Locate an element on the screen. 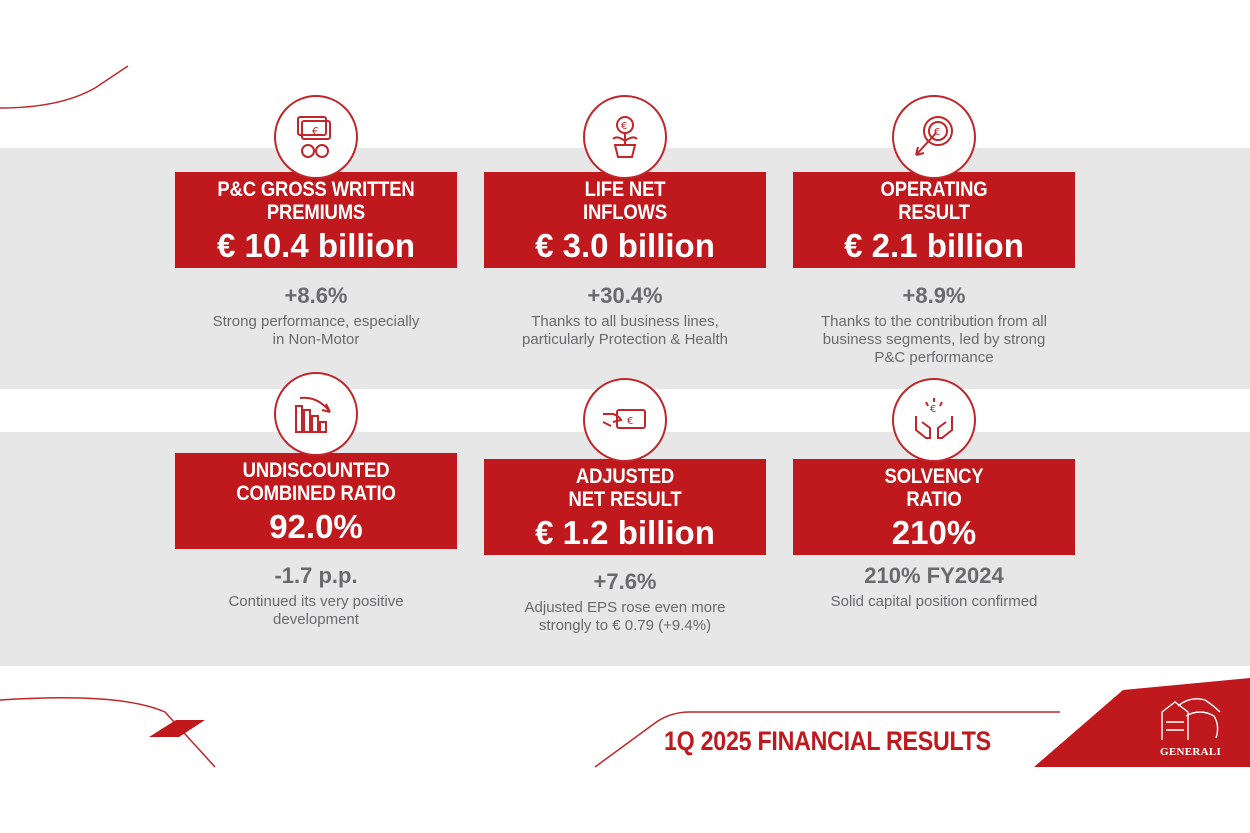 The height and width of the screenshot is (833, 1250). kpi-box: UNDISCOUNTED COMBINED RATIO 92.0% is located at coordinates (316, 501).